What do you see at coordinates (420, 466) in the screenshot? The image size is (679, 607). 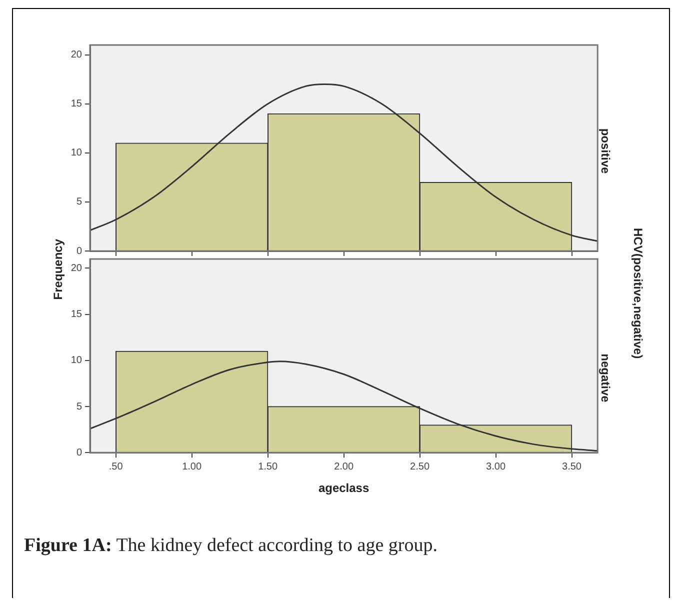 I see `x-tick-label: 2.50` at bounding box center [420, 466].